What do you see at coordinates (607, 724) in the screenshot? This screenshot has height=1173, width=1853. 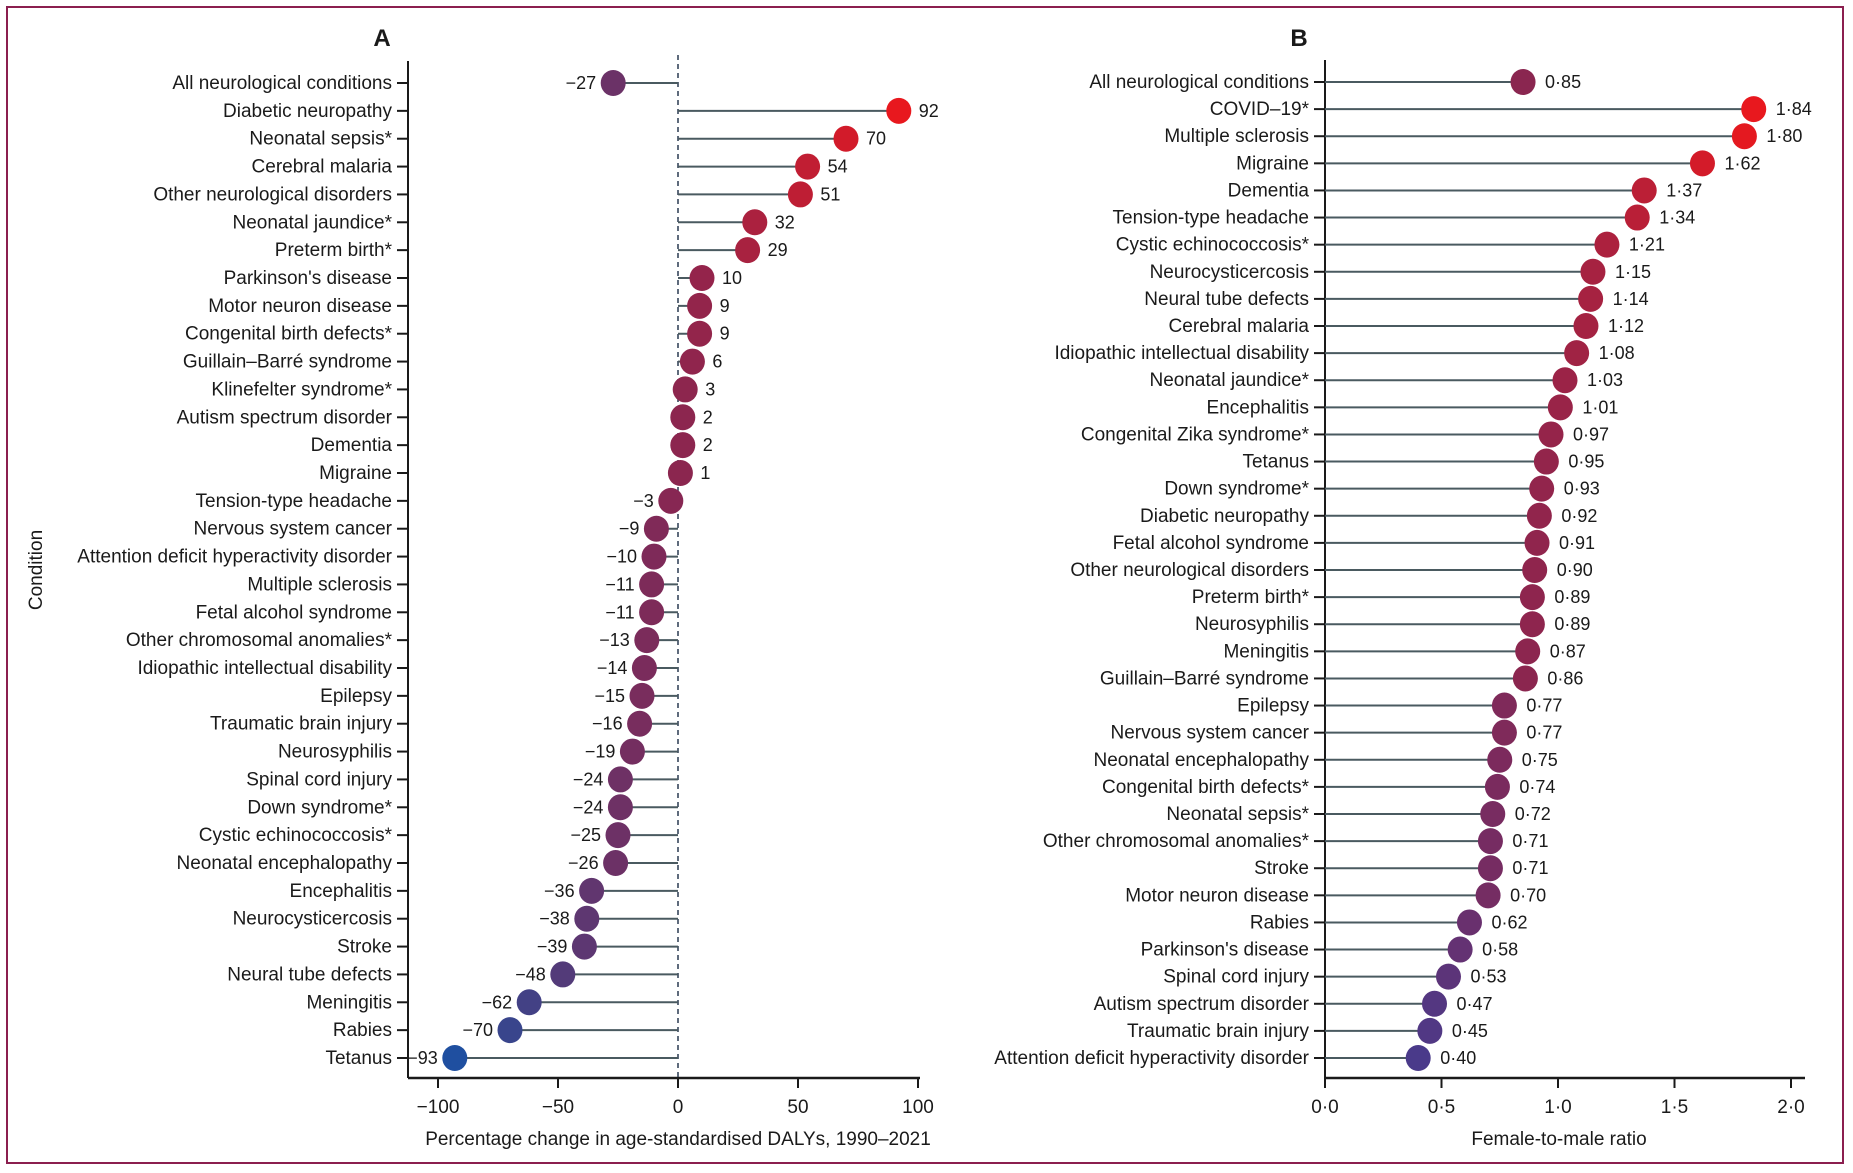 I see `value-label: −16` at bounding box center [607, 724].